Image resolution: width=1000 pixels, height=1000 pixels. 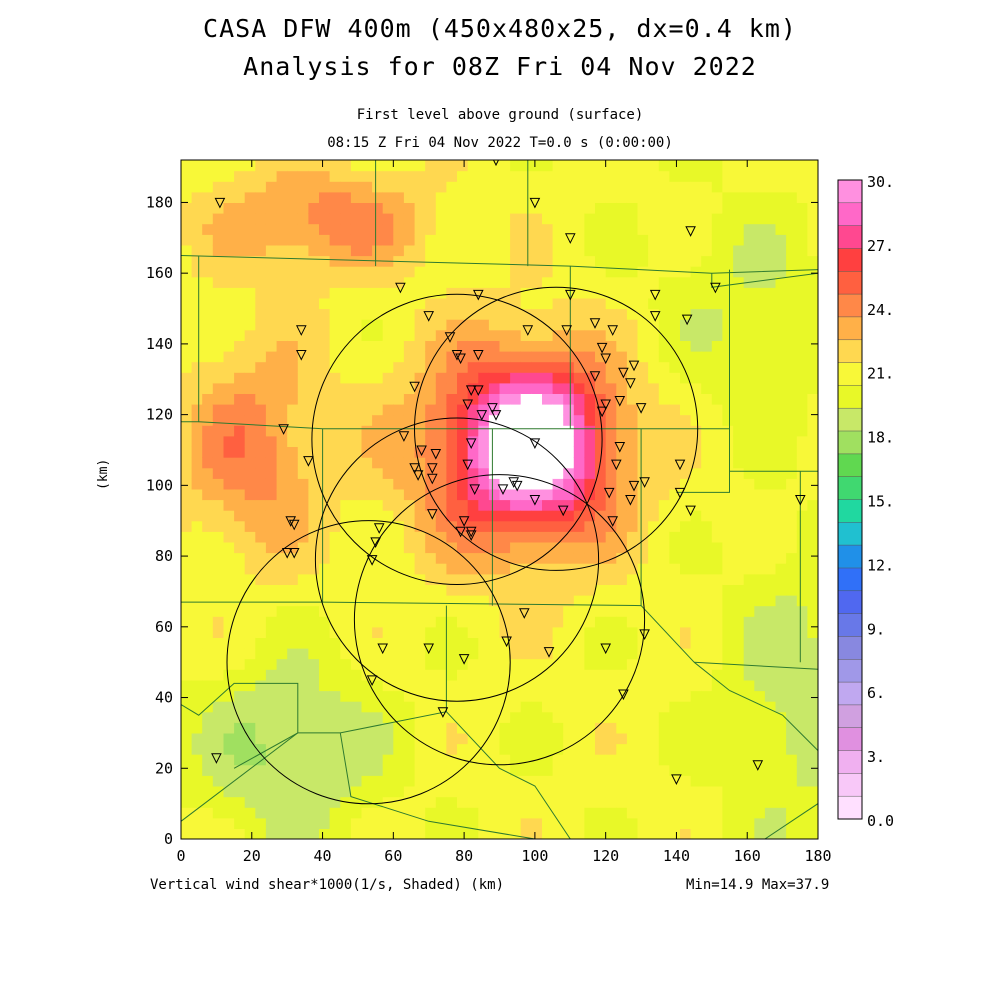 What do you see at coordinates (468, 405) in the screenshot?
I see `obs-marker` at bounding box center [468, 405].